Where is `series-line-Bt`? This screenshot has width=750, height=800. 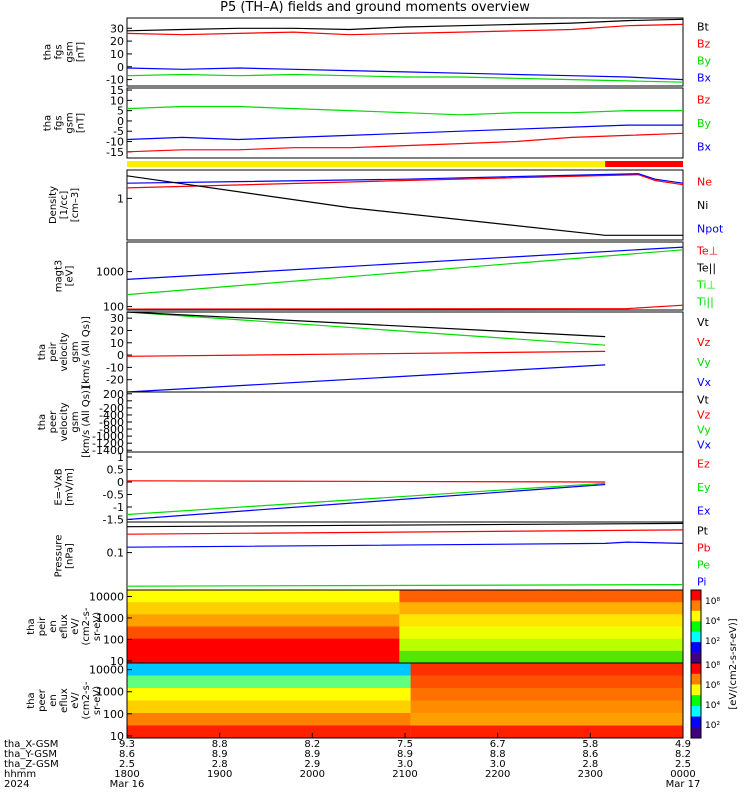
series-line-Bt is located at coordinates (405, 25).